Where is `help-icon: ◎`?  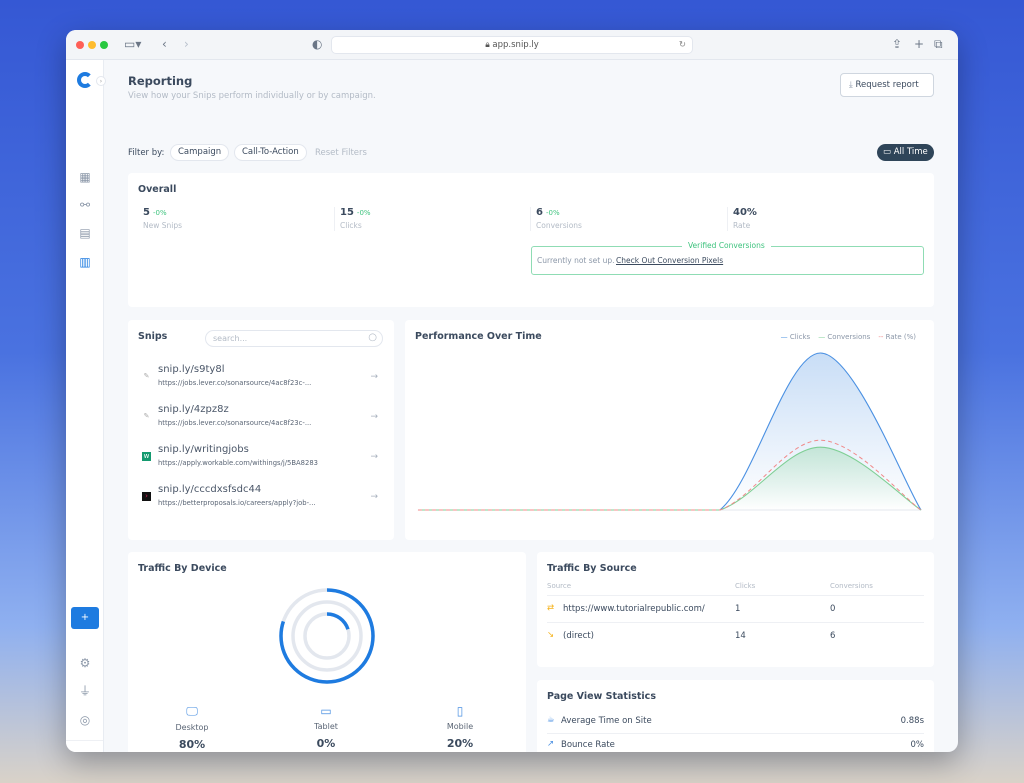
help-icon: ◎ is located at coordinates (85, 720).